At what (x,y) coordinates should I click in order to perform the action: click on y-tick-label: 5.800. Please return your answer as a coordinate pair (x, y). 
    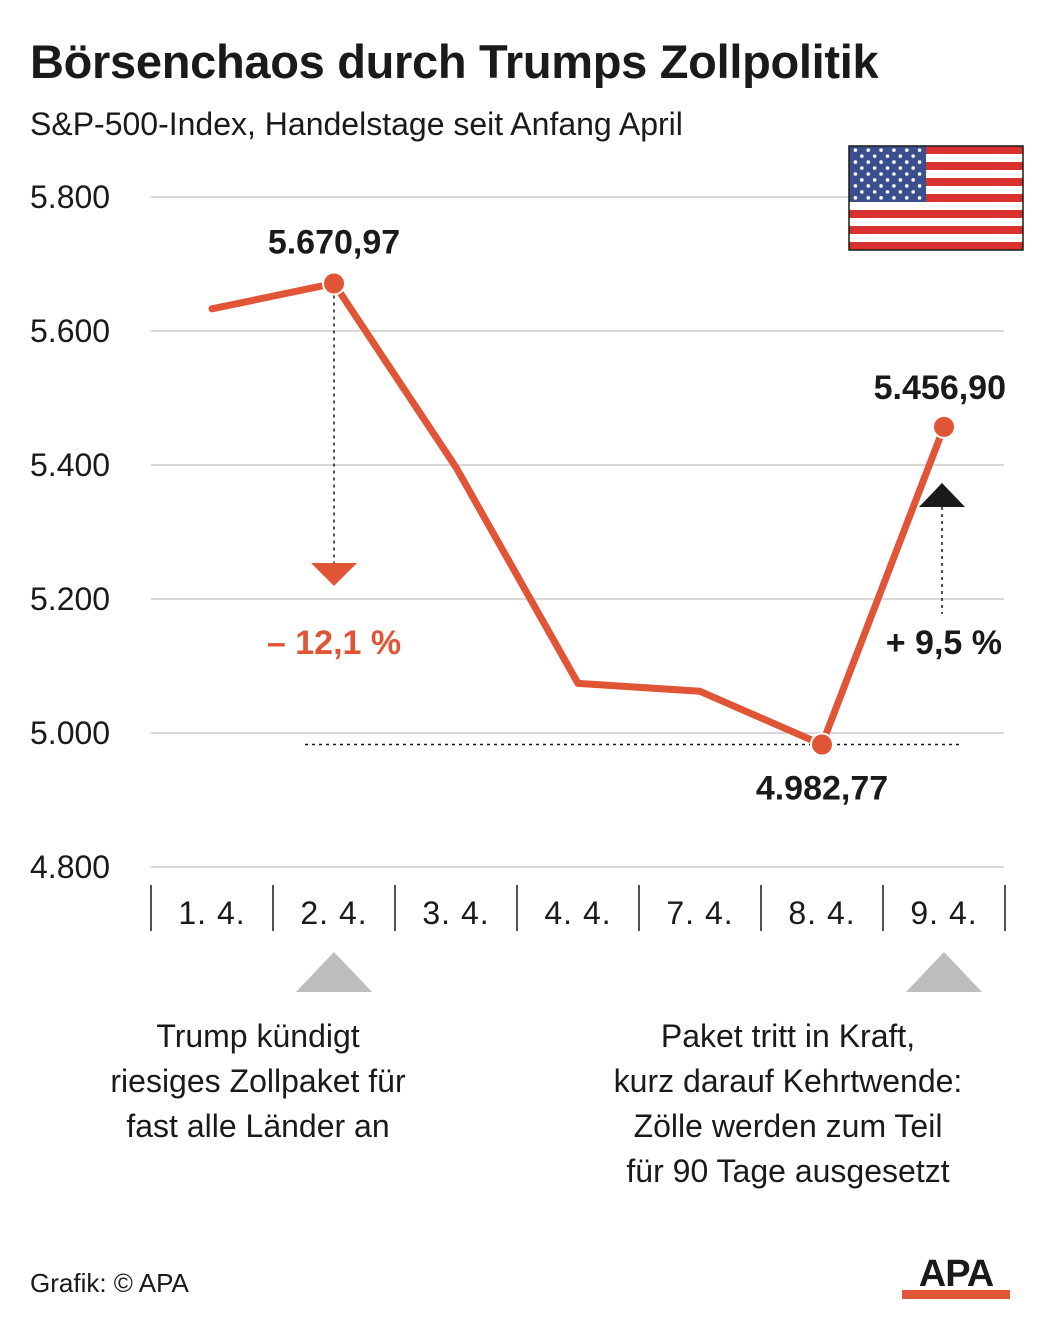
    Looking at the image, I should click on (70, 197).